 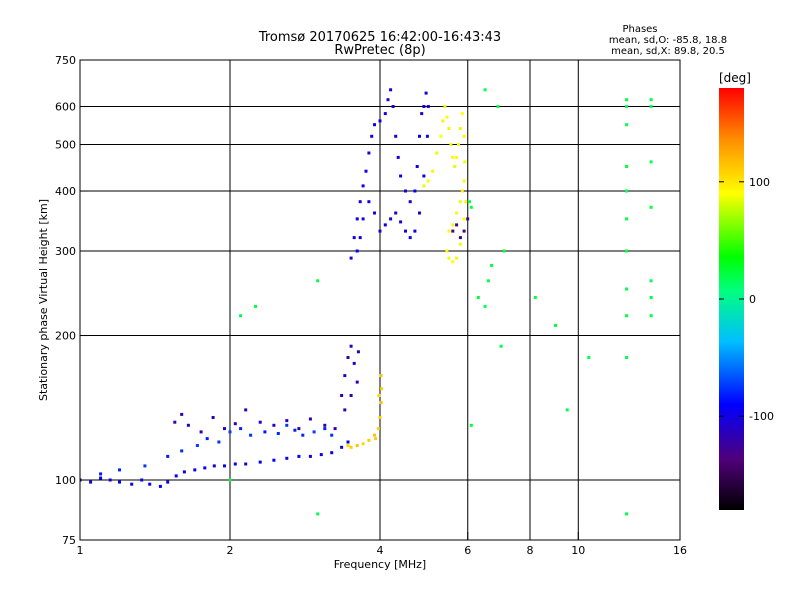 What do you see at coordinates (379, 37) in the screenshot?
I see `chart-title: Tromsø 20170625 16:42:00-16:43:43` at bounding box center [379, 37].